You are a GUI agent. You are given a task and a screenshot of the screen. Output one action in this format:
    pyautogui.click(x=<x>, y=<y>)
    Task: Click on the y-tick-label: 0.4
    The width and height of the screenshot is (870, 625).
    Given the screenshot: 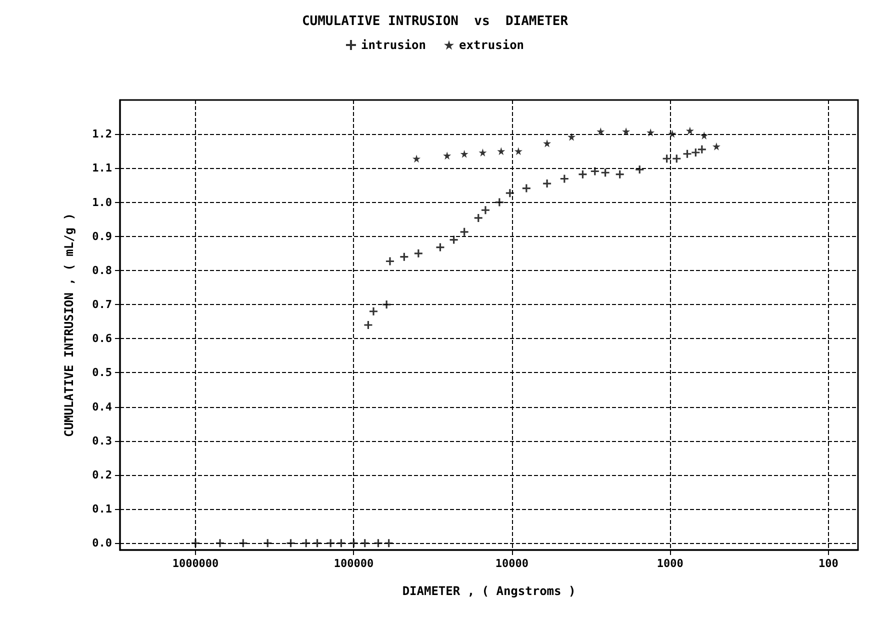 What is the action you would take?
    pyautogui.click(x=102, y=407)
    